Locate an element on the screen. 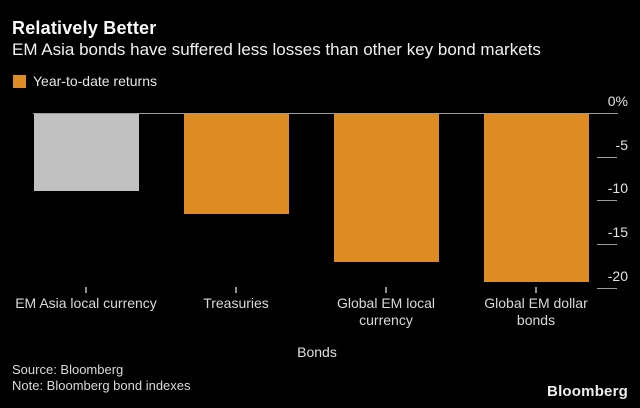 This screenshot has height=408, width=640. note-text: Note: Bloomberg bond indexes is located at coordinates (101, 385).